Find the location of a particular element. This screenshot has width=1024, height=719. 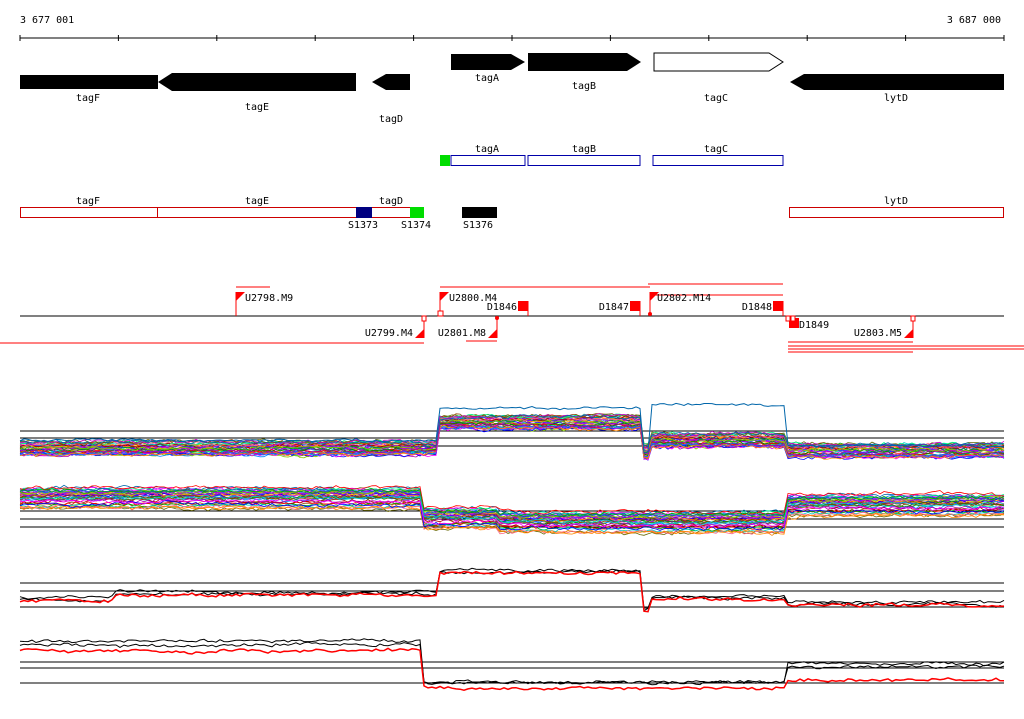

ruler-start-label: 3 677 001 is located at coordinates (47, 20).